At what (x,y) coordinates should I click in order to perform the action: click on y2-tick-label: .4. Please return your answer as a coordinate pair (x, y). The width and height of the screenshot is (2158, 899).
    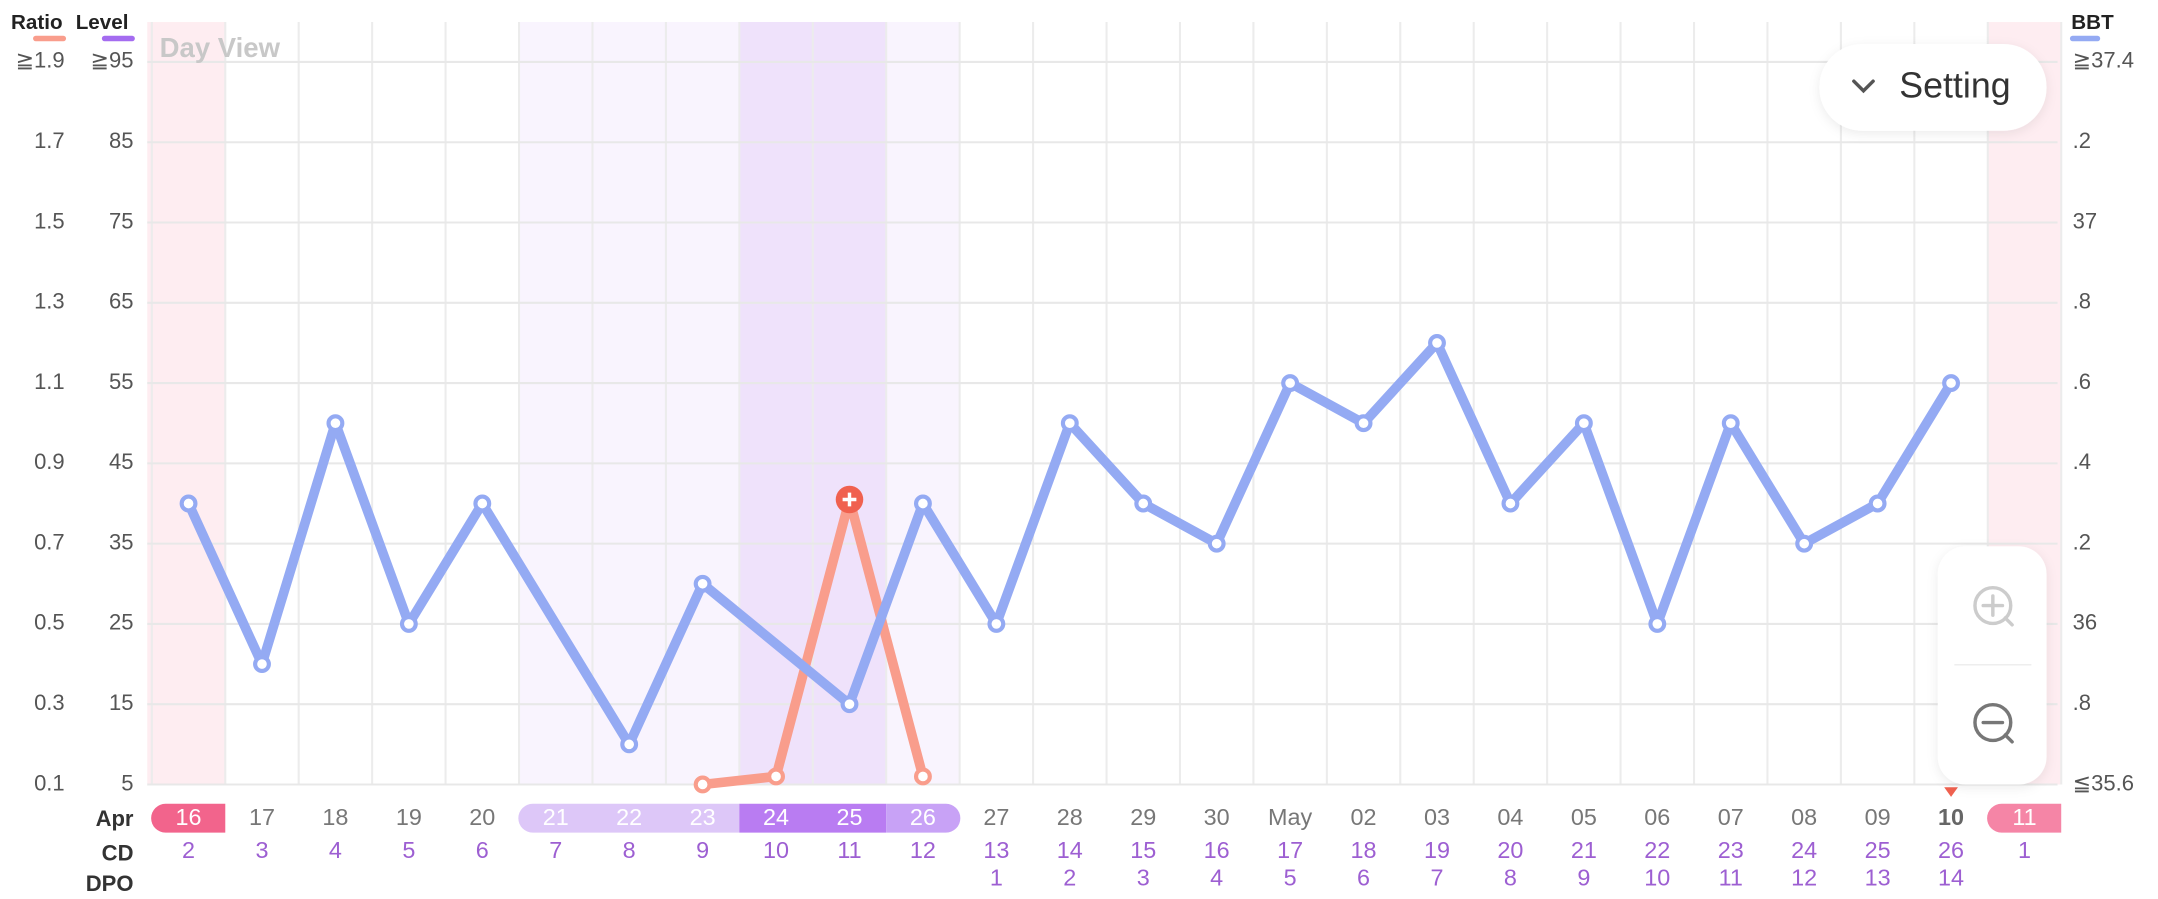
    Looking at the image, I should click on (2082, 461).